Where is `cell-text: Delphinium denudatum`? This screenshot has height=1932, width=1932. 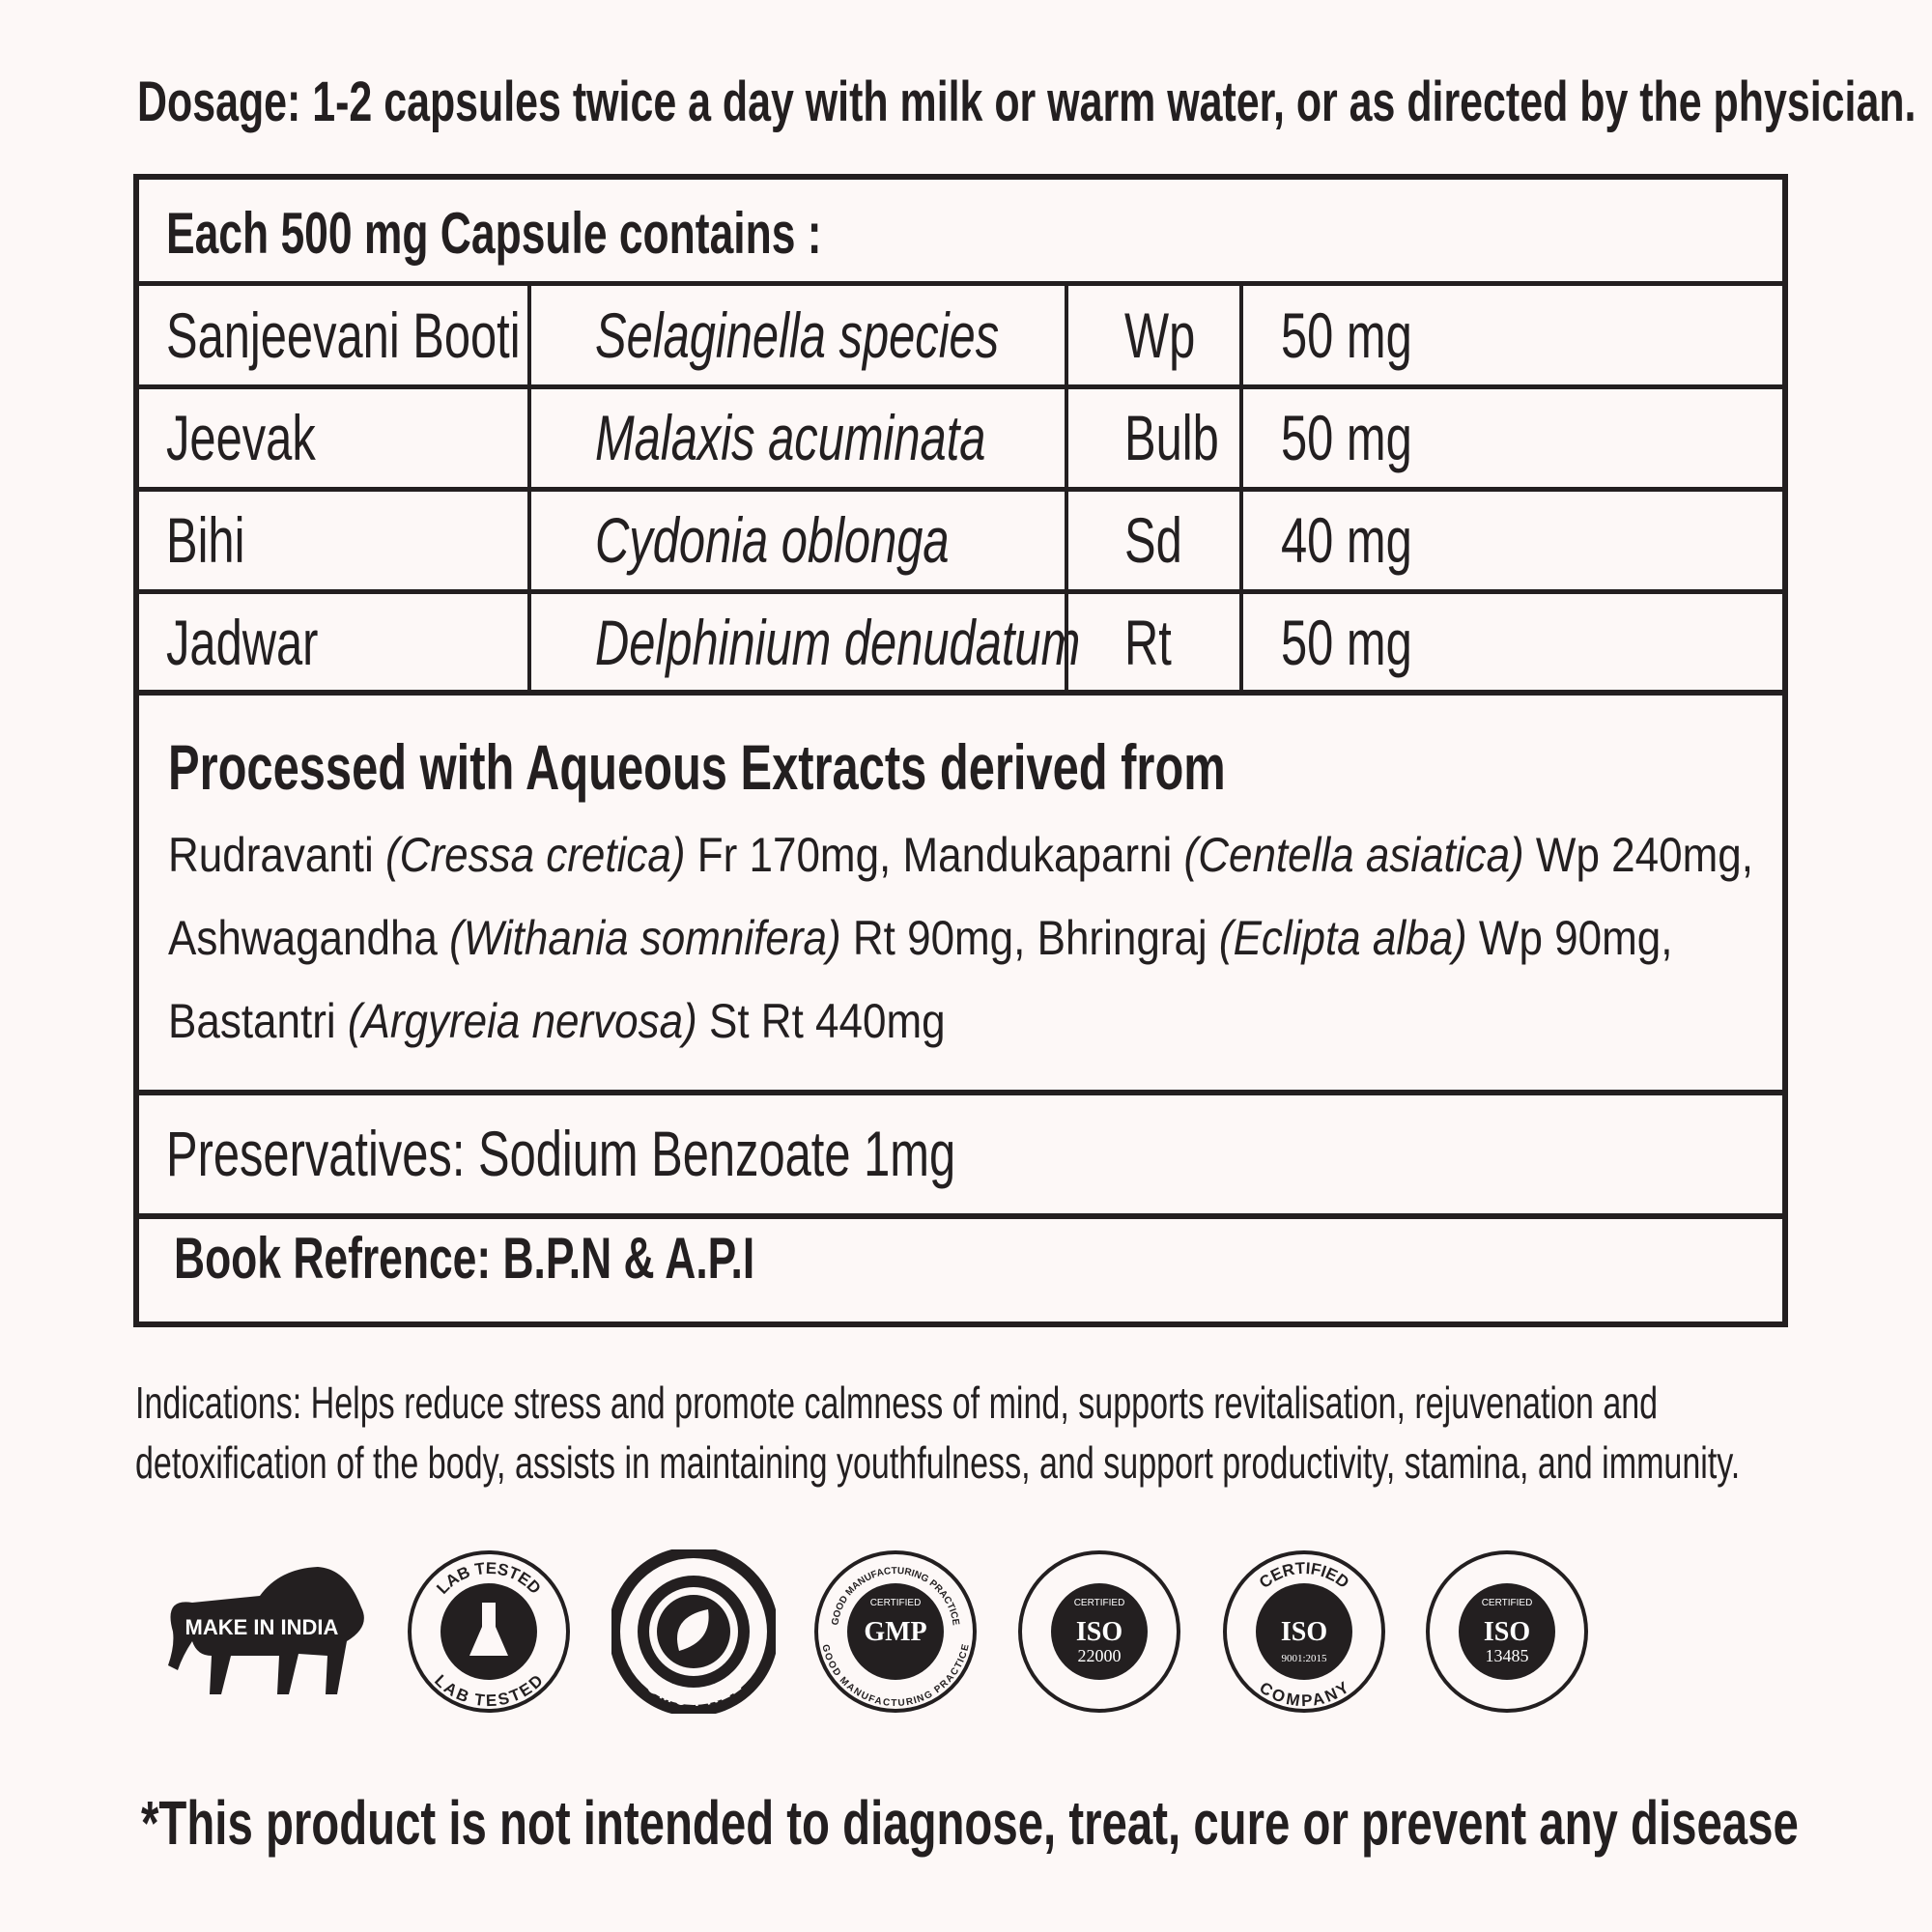
cell-text: Delphinium denudatum is located at coordinates (838, 642).